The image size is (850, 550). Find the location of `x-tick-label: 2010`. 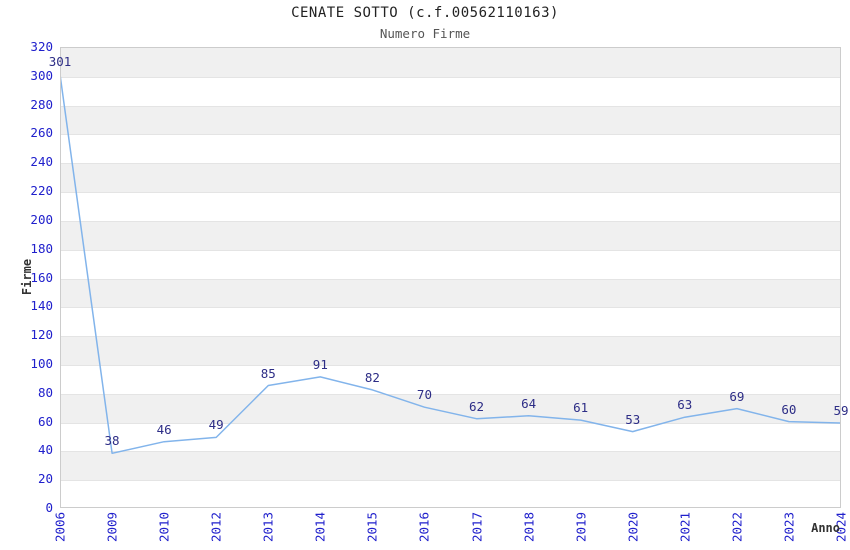

x-tick-label: 2010 is located at coordinates (164, 527).